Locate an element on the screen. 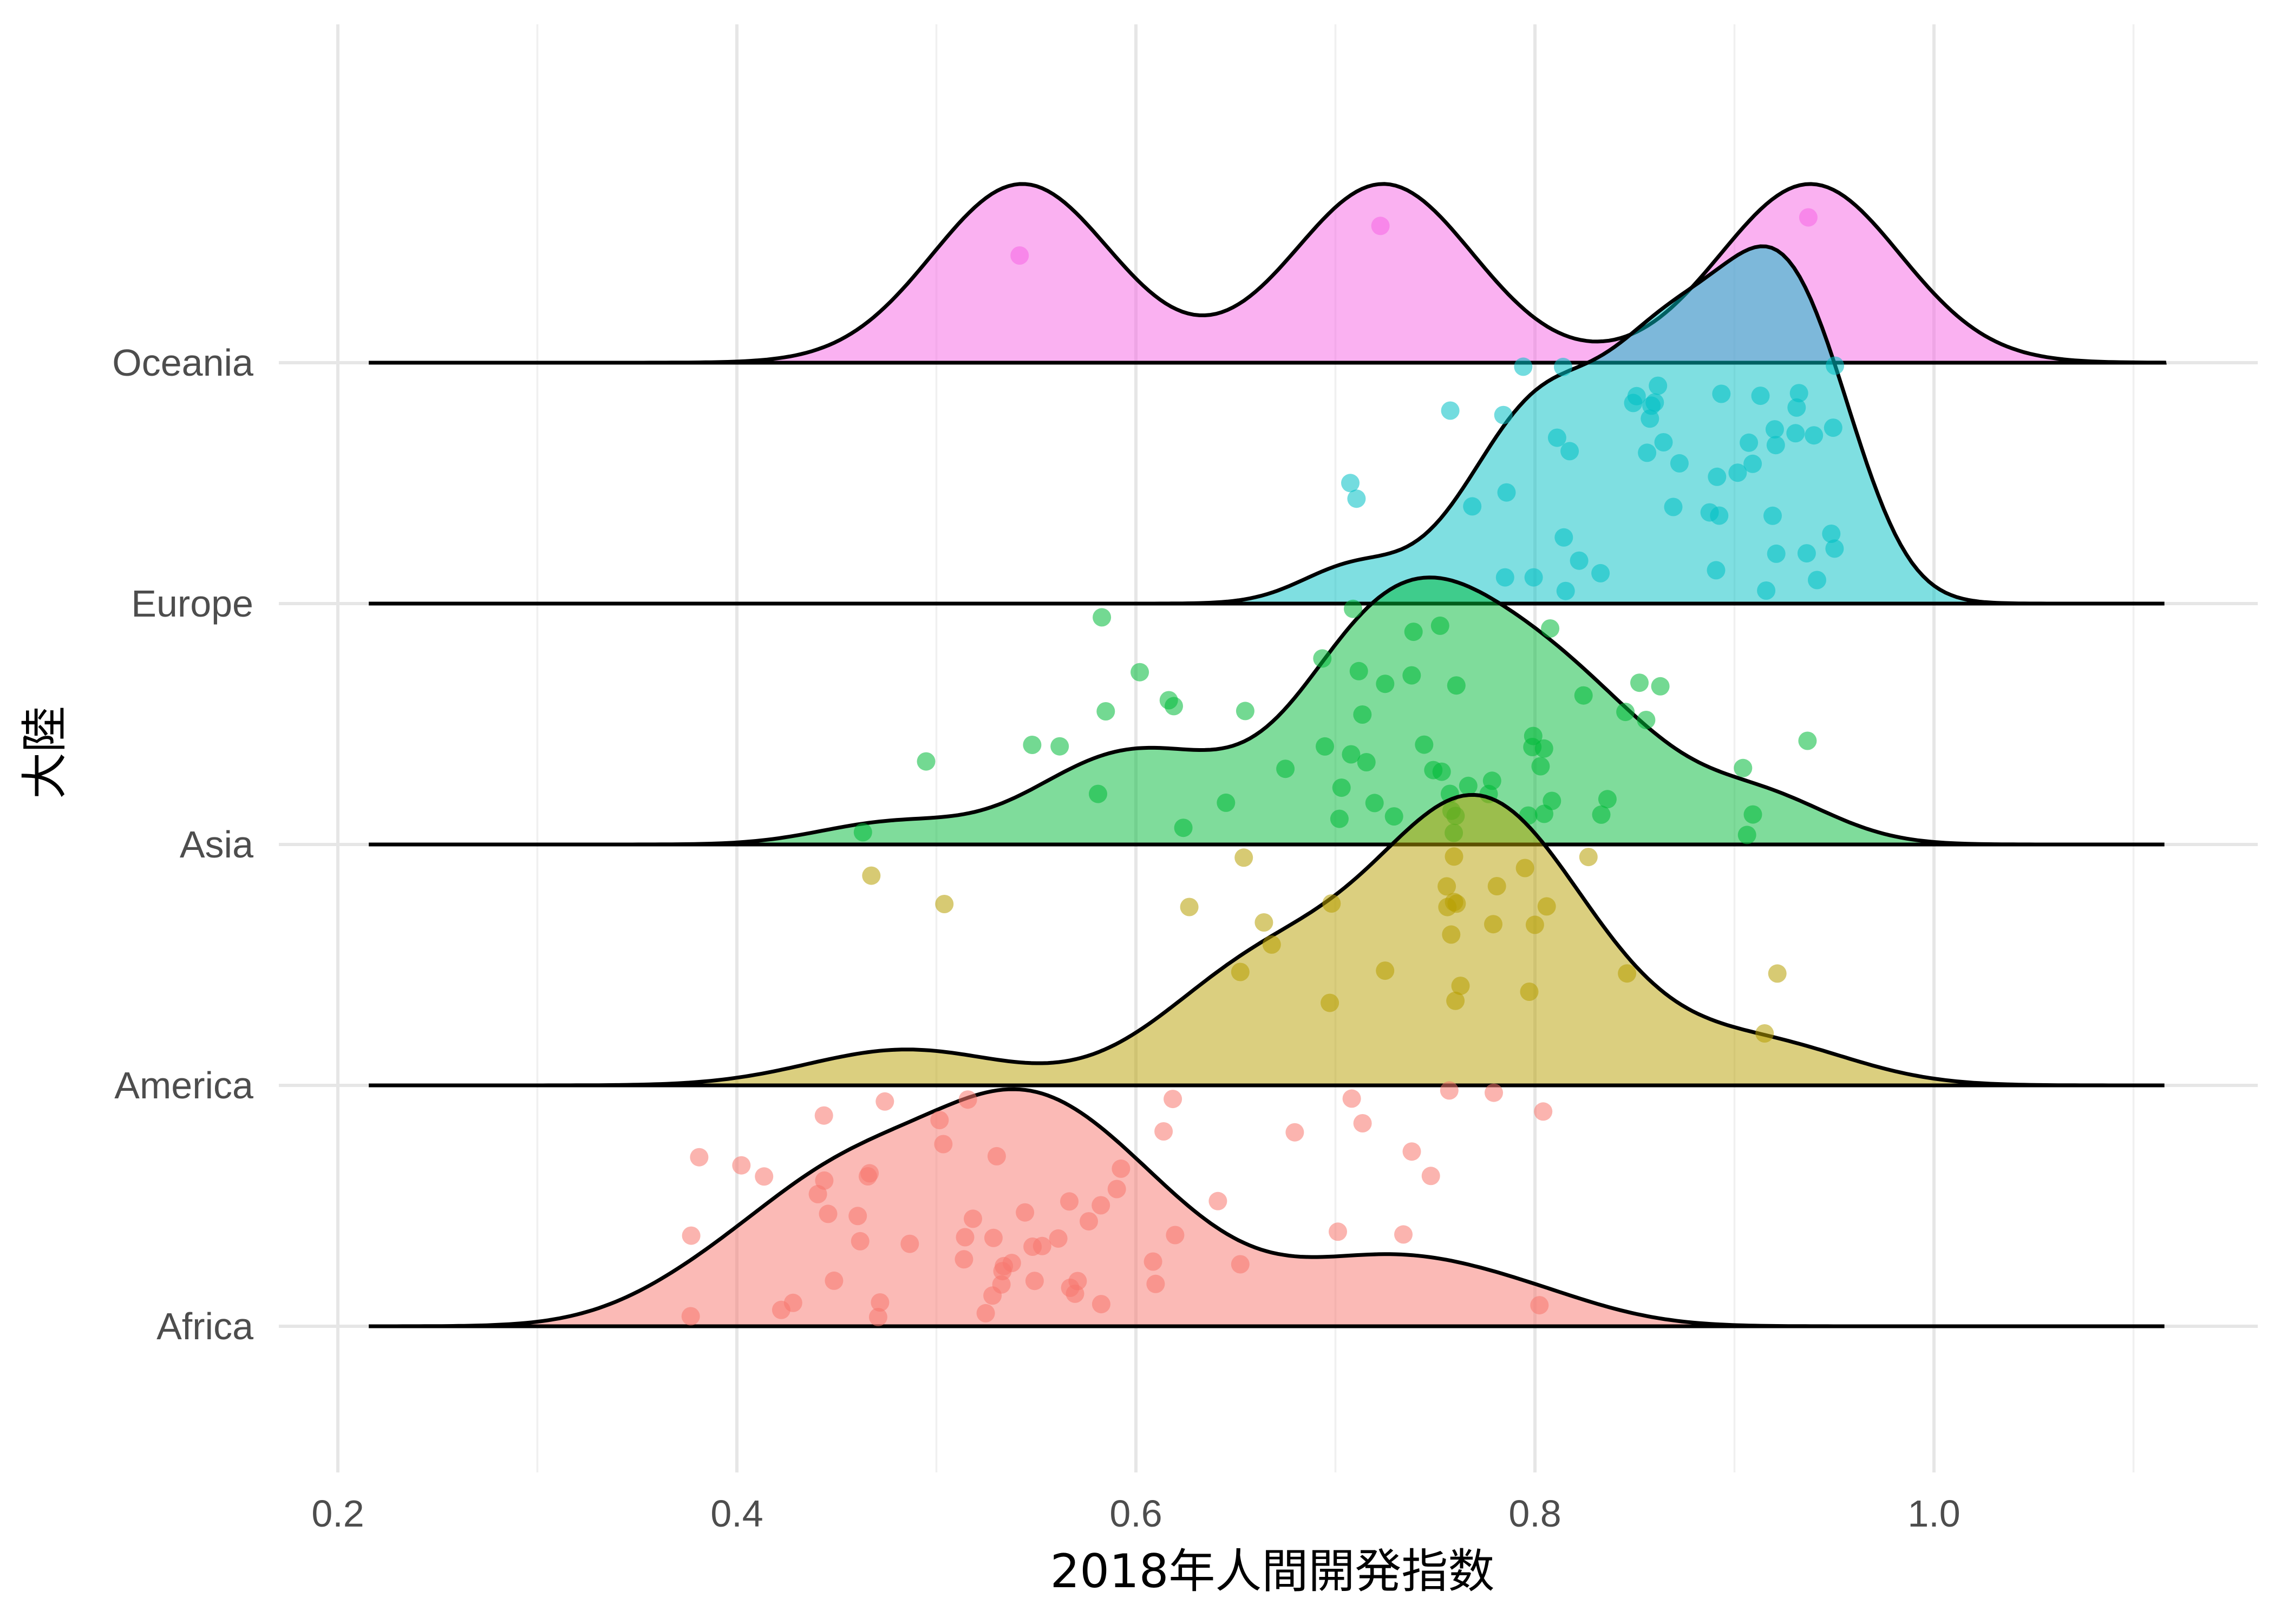 This screenshot has height=1624, width=2274. x-tick-label: 1.0 is located at coordinates (1934, 1513).